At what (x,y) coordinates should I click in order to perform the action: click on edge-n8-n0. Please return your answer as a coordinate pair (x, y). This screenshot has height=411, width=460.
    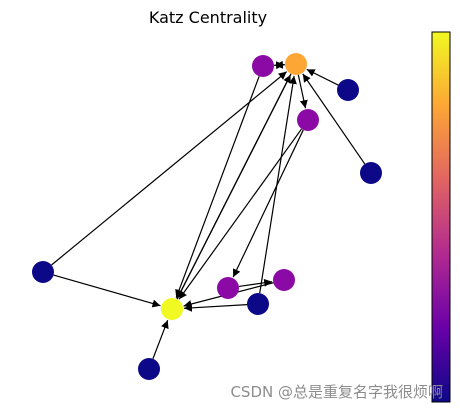
    Looking at the image, I should click on (215, 307).